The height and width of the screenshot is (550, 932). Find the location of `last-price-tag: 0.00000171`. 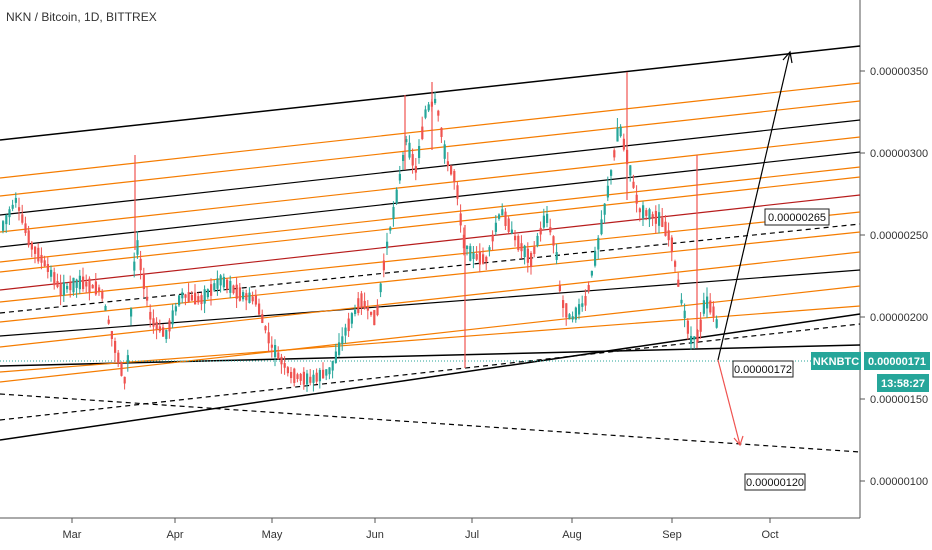

last-price-tag: 0.00000171 is located at coordinates (897, 361).